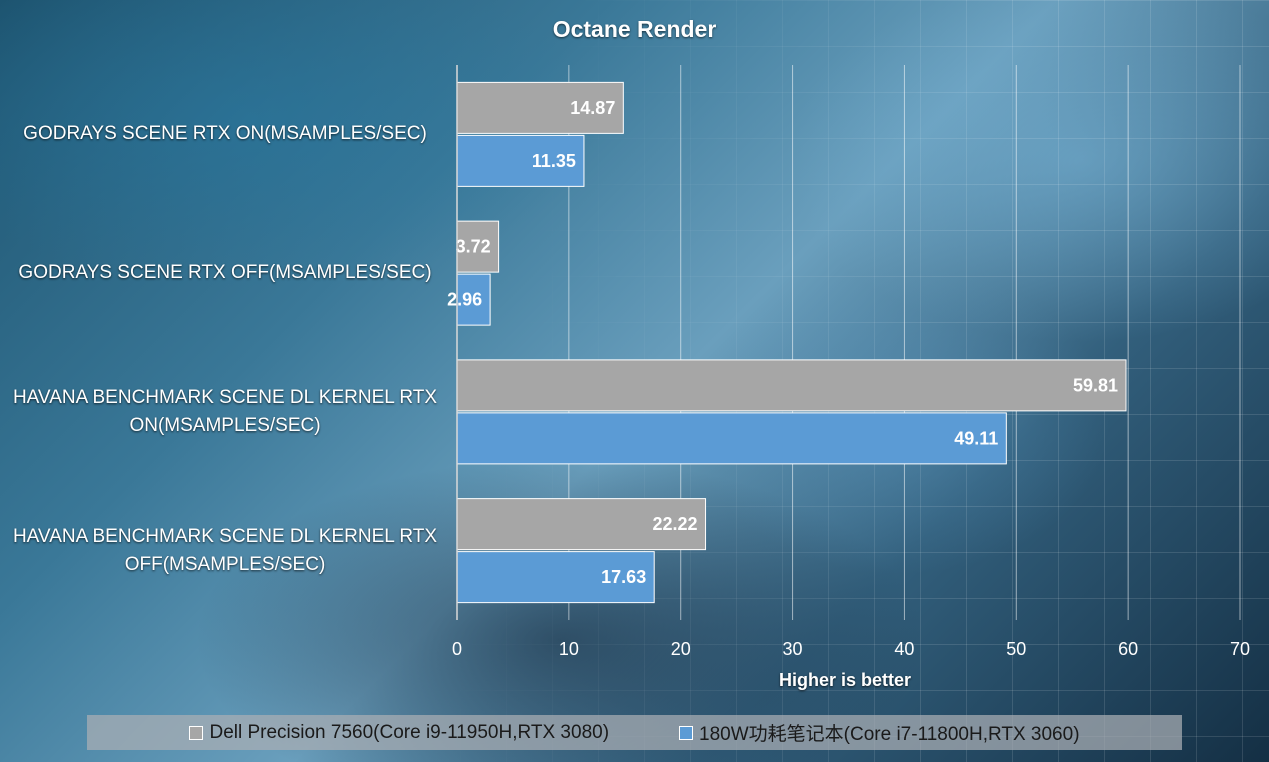 This screenshot has height=762, width=1269. I want to click on chart-title: Octane Render, so click(634, 29).